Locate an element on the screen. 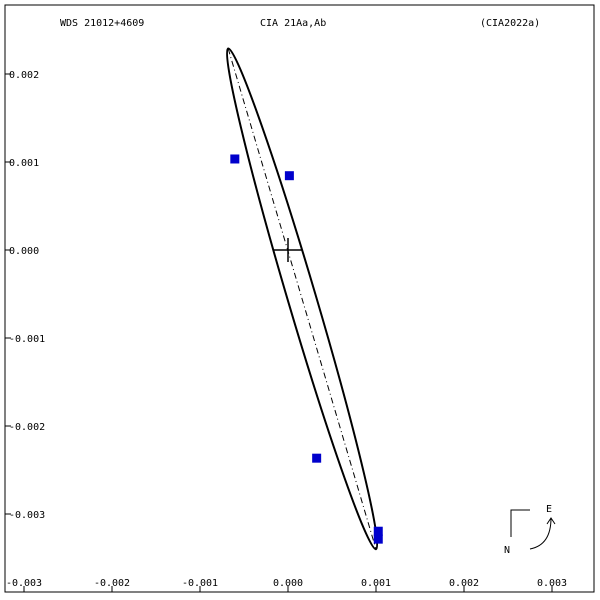 This screenshot has width=600, height=600. x-tick-label: 0.003 is located at coordinates (552, 583).